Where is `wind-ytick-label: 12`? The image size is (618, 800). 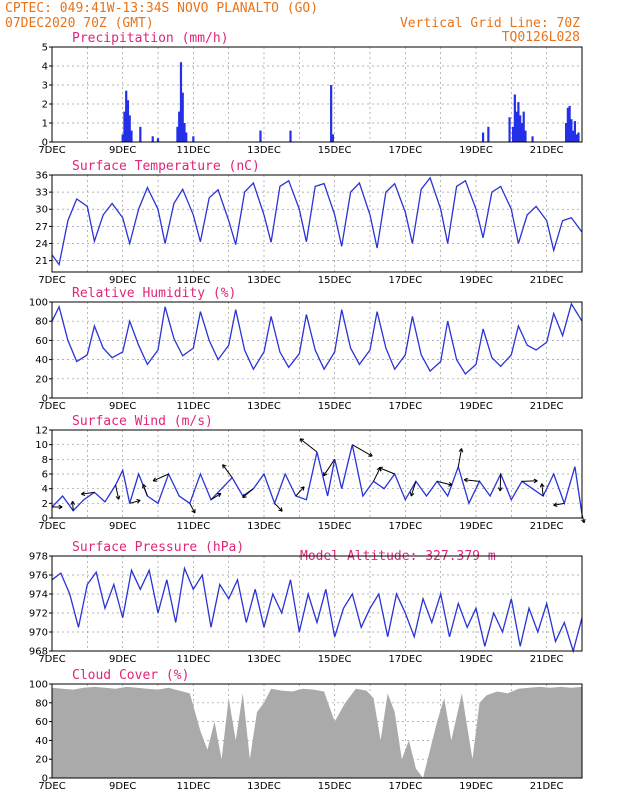
wind-ytick-label: 12 is located at coordinates (41, 431).